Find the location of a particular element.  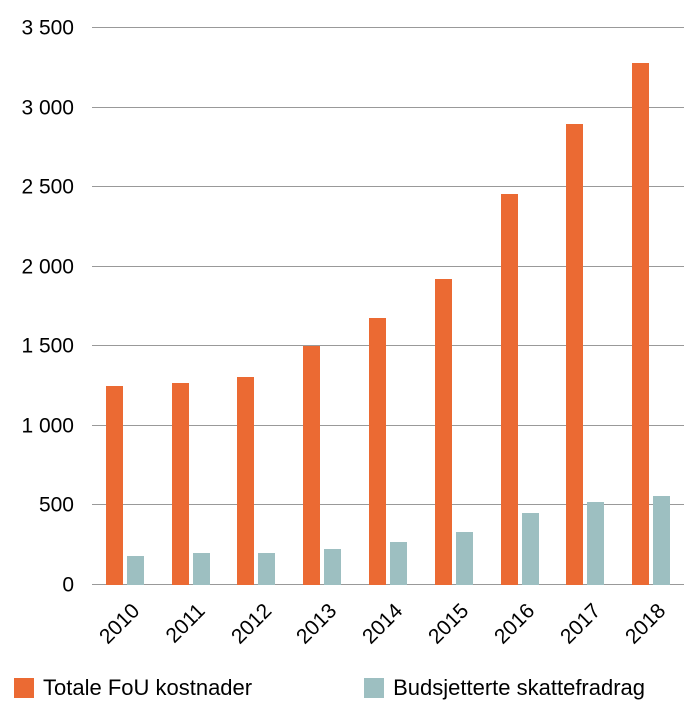

bar-totale-fou-kostnader-2011 is located at coordinates (180, 483).